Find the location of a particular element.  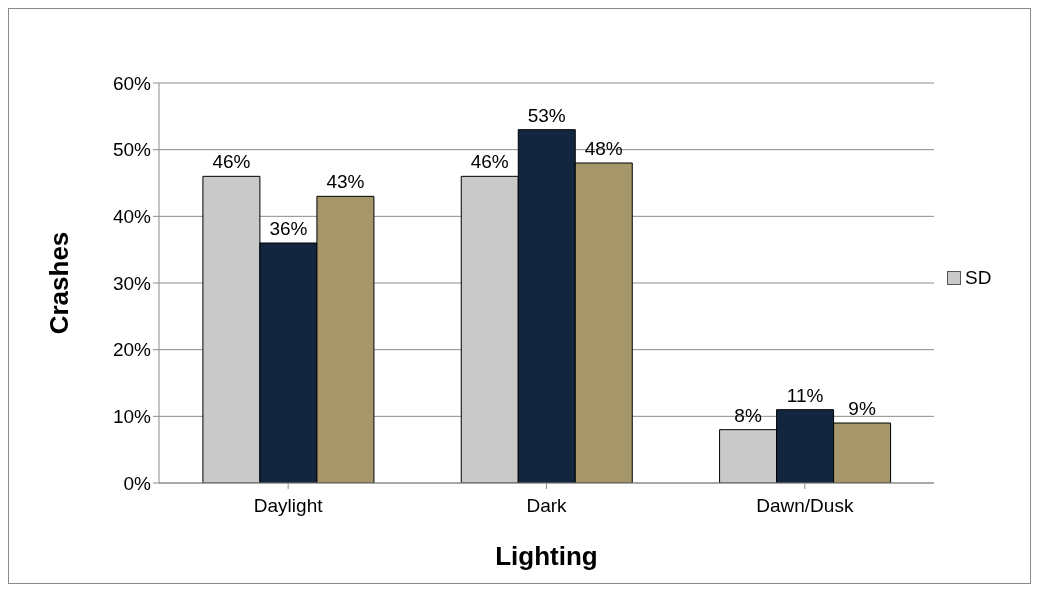

y-tick-label: 40% is located at coordinates (132, 217).